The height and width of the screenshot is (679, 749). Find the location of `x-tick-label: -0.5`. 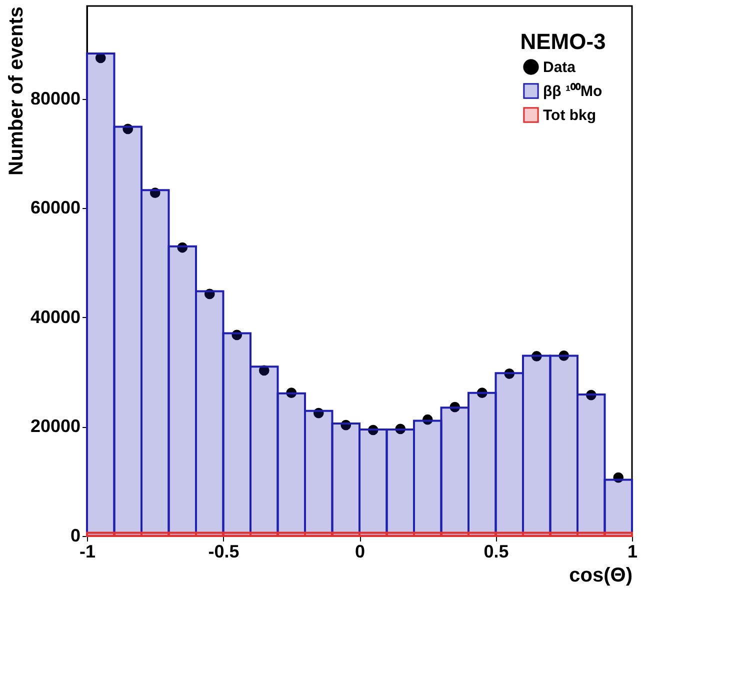

x-tick-label: -0.5 is located at coordinates (224, 552).